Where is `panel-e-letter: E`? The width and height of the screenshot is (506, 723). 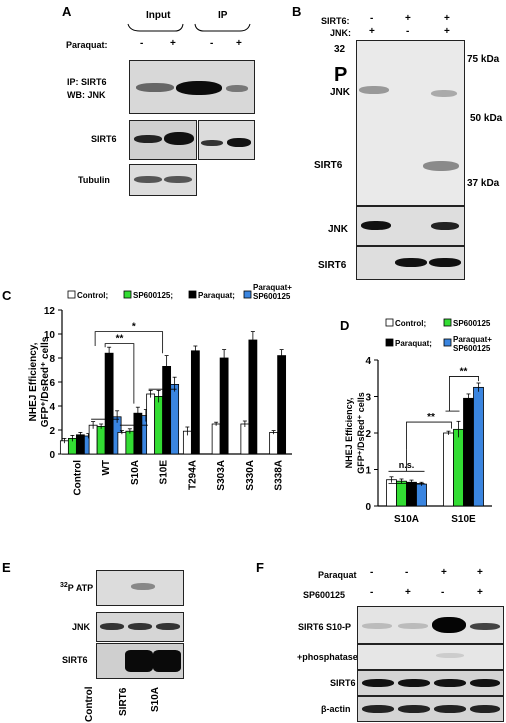
panel-e-letter: E is located at coordinates (6, 567).